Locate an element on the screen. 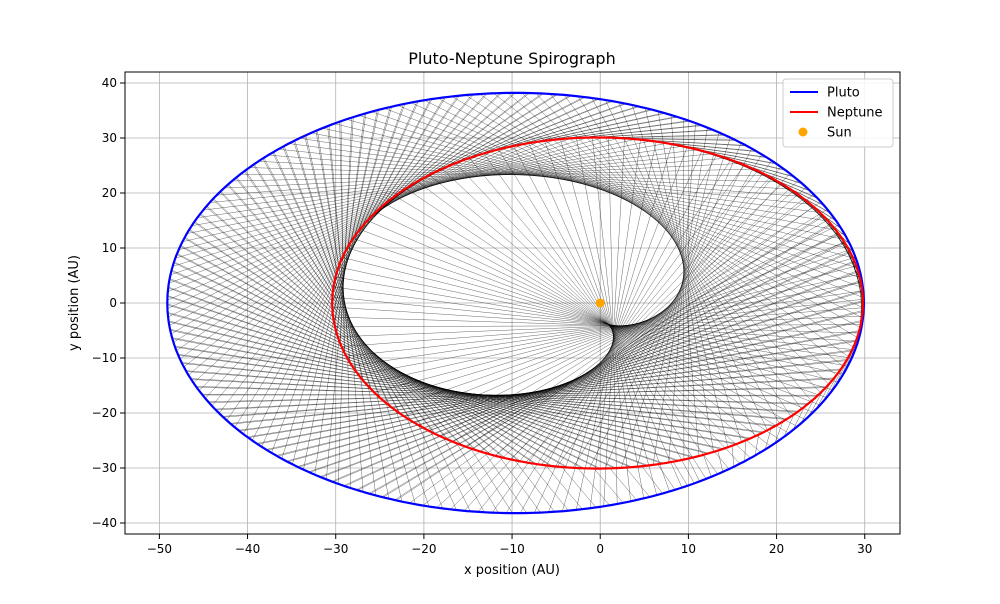  x-tick-label: 0 is located at coordinates (600, 549).